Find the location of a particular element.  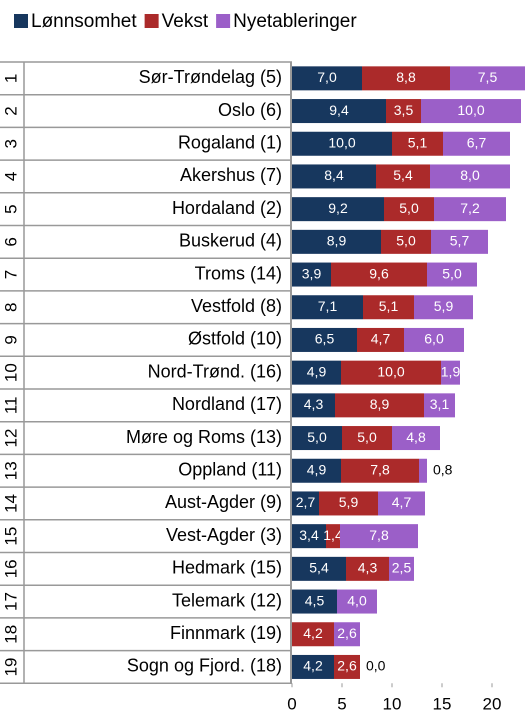

category-label: Hordaland (2) is located at coordinates (227, 208).